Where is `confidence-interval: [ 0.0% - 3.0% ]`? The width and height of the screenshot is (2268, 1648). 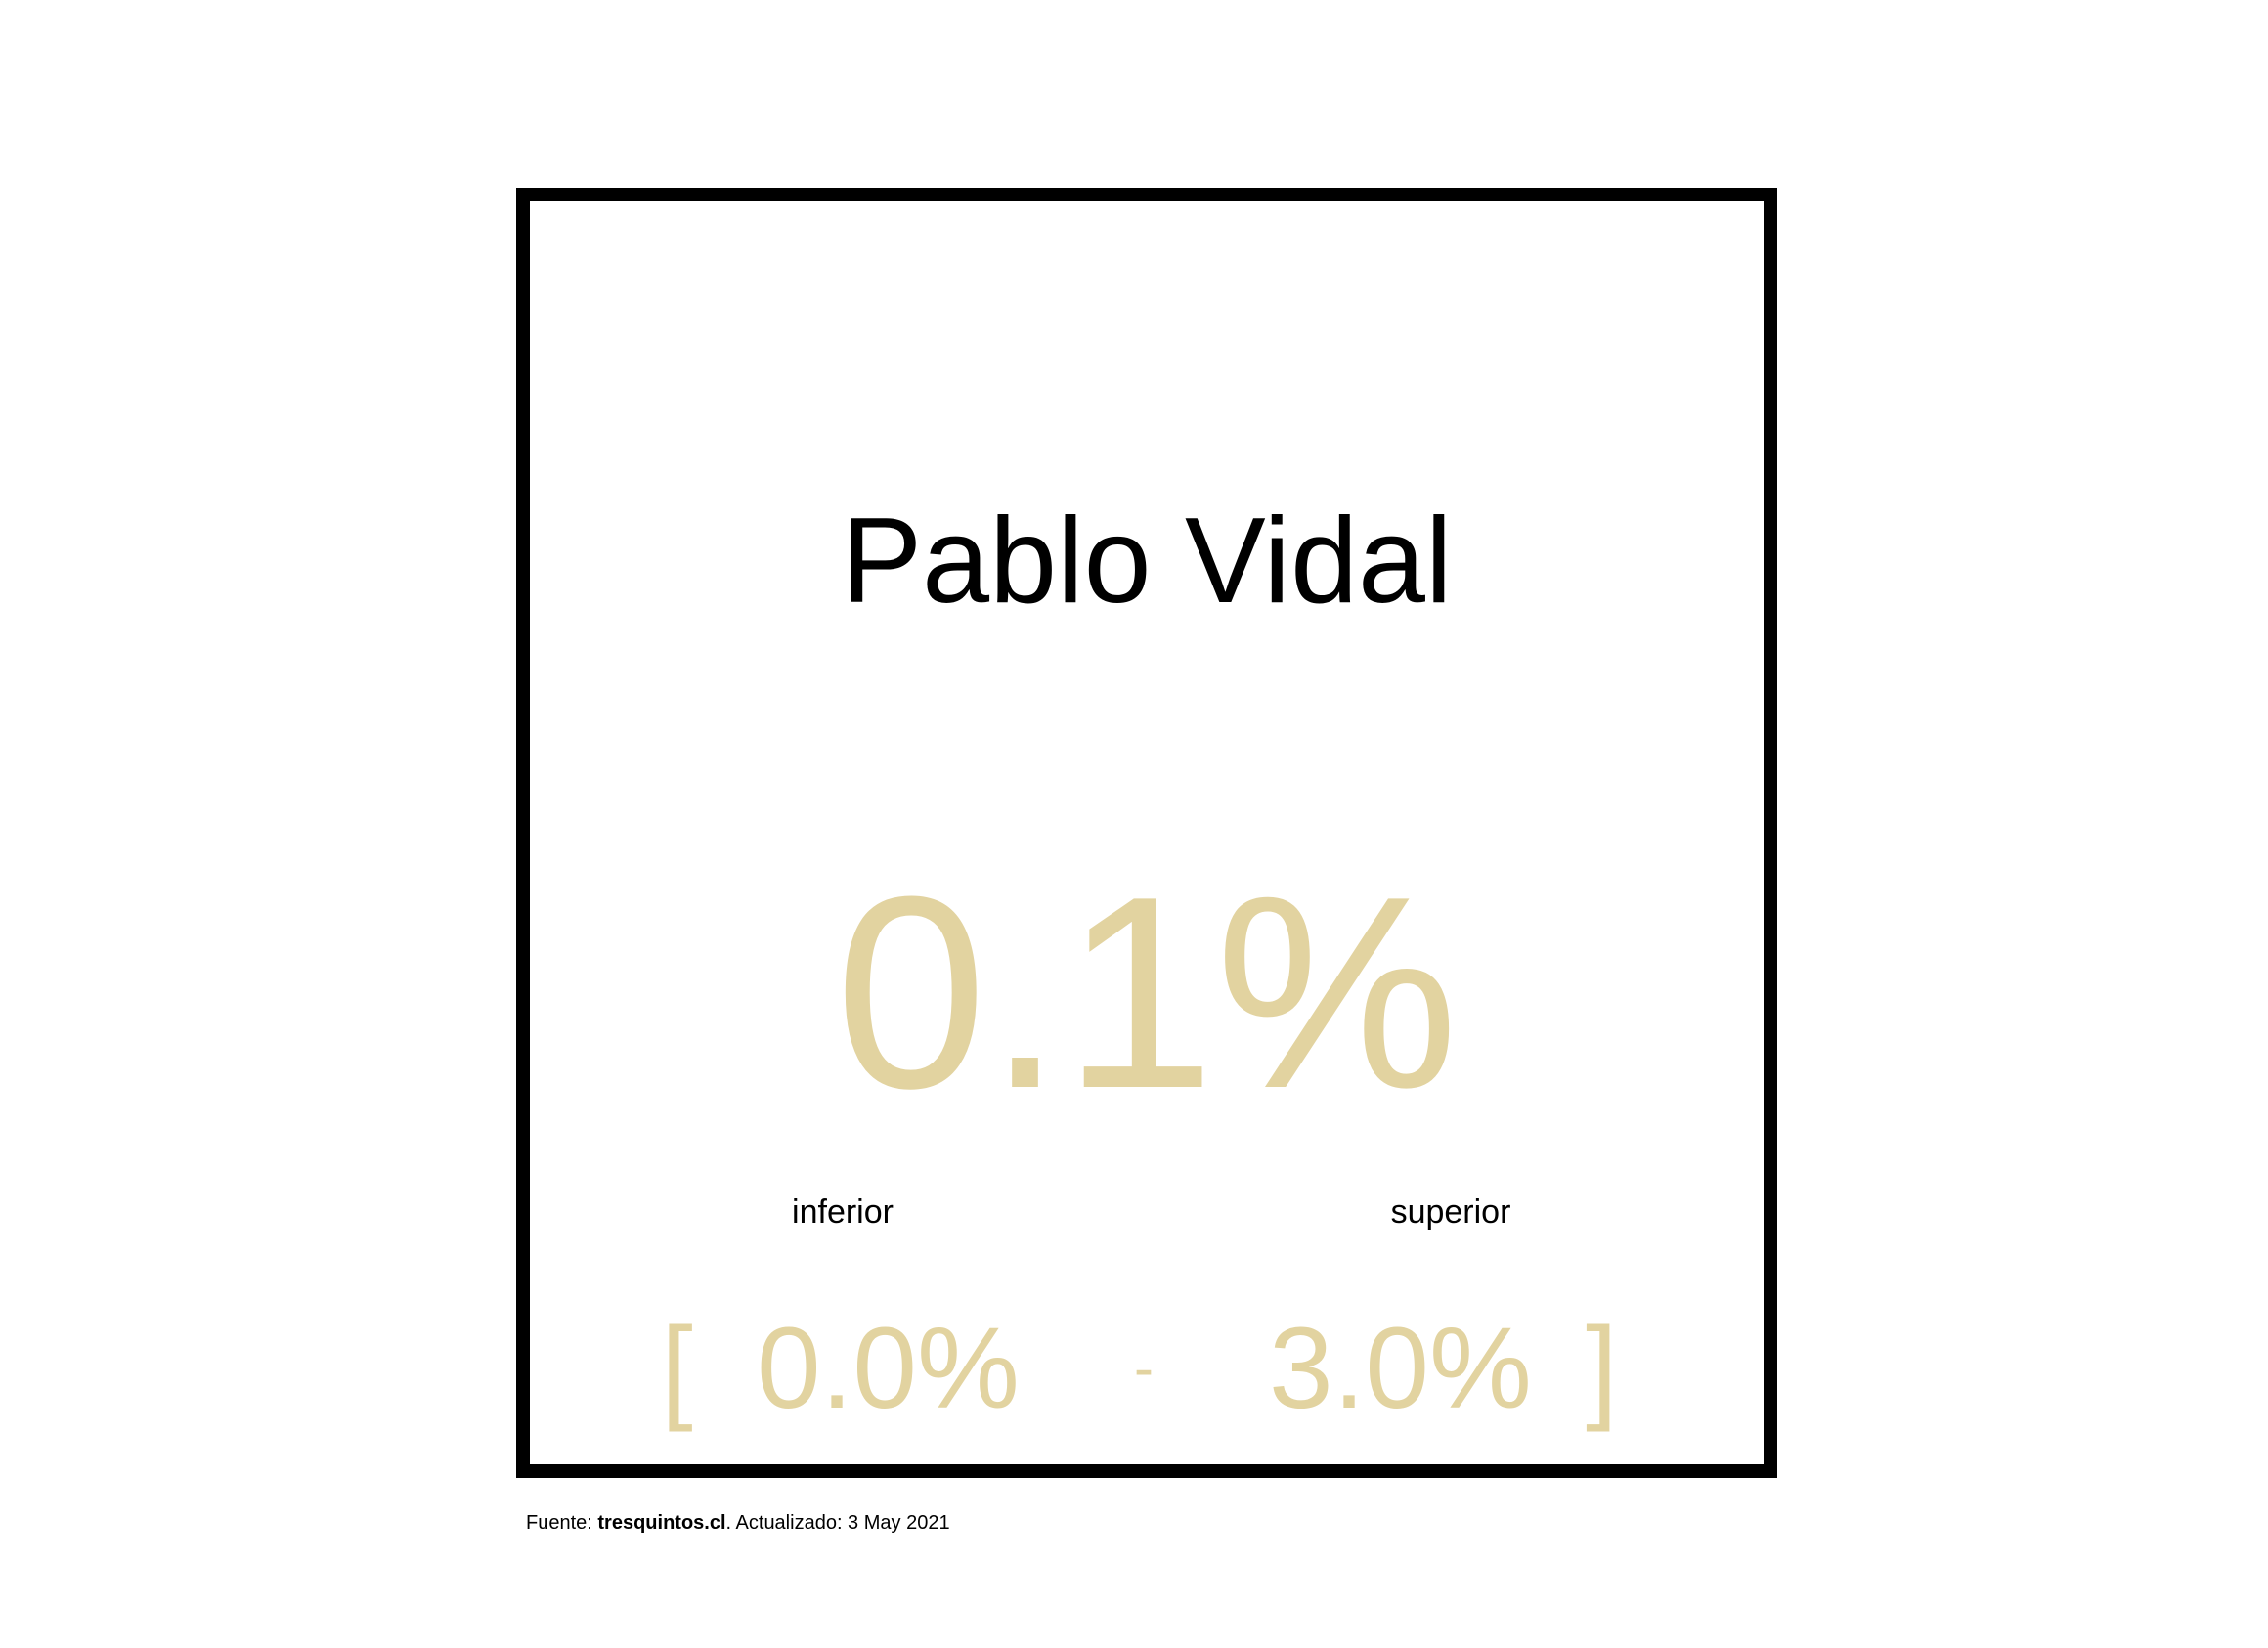
confidence-interval: [ 0.0% - 3.0% ] is located at coordinates (1134, 1368).